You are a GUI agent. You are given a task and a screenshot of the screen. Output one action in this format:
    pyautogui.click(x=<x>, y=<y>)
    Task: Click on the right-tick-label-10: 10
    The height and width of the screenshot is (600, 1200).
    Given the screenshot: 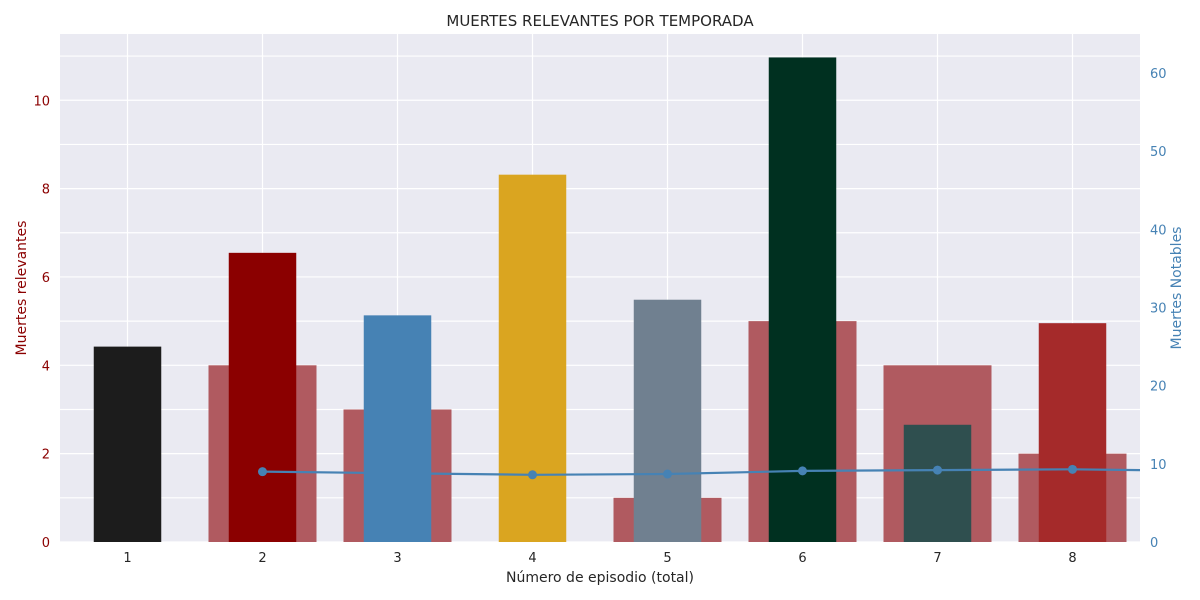 What is the action you would take?
    pyautogui.click(x=1158, y=465)
    